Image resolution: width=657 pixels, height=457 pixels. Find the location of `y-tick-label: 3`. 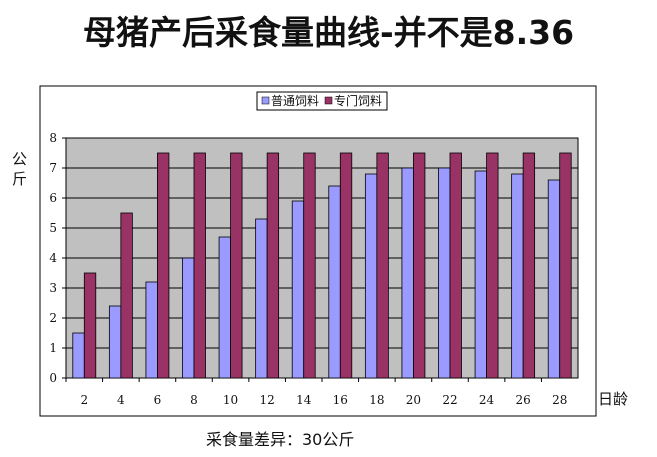

y-tick-label: 3 is located at coordinates (53, 288).